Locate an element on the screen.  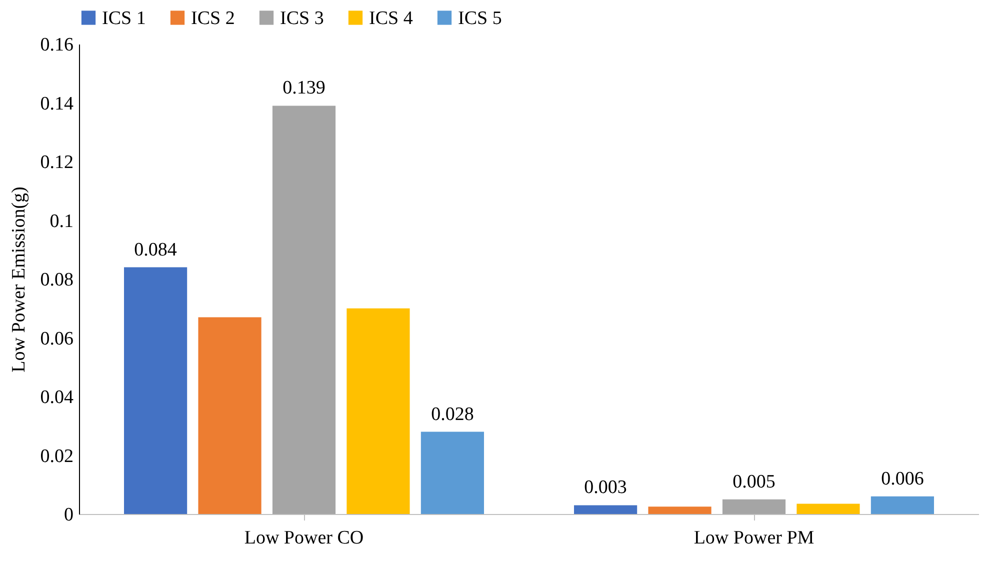
data-label: 0.005 is located at coordinates (754, 481).